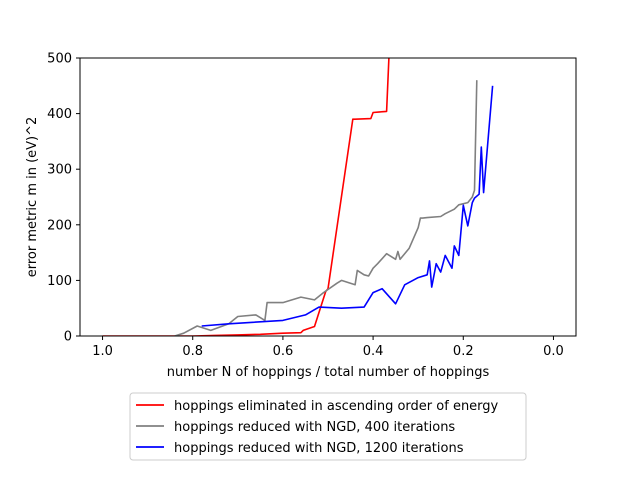 The height and width of the screenshot is (480, 640). I want to click on y-tick-label: 400, so click(59, 114).